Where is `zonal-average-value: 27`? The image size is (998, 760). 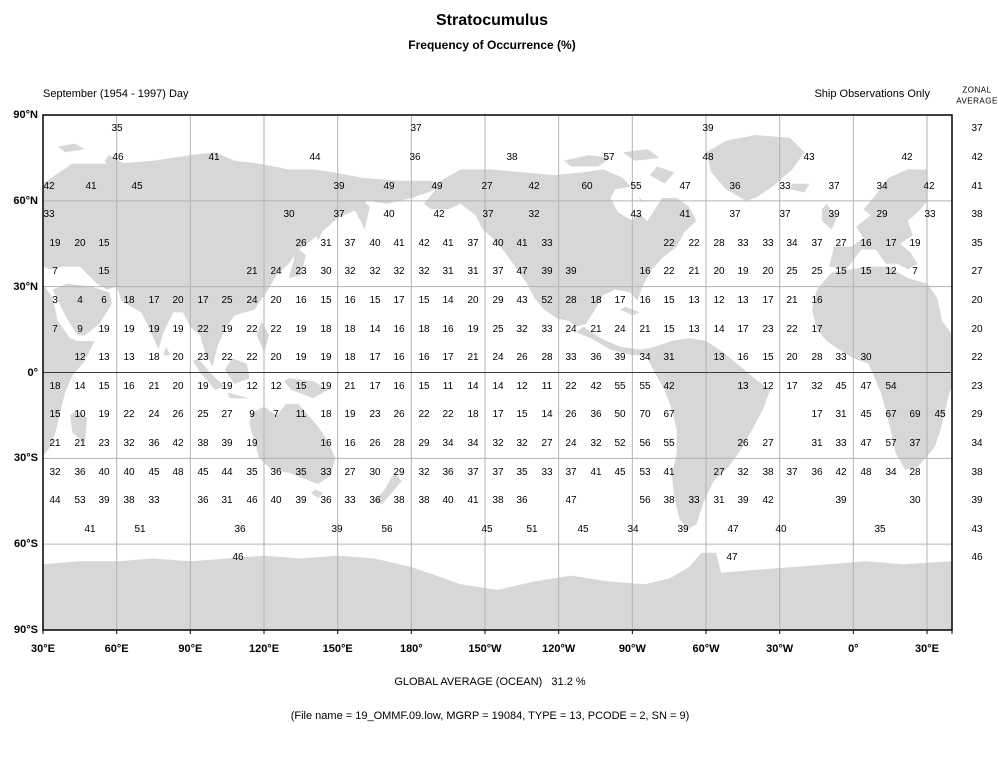 zonal-average-value: 27 is located at coordinates (977, 271).